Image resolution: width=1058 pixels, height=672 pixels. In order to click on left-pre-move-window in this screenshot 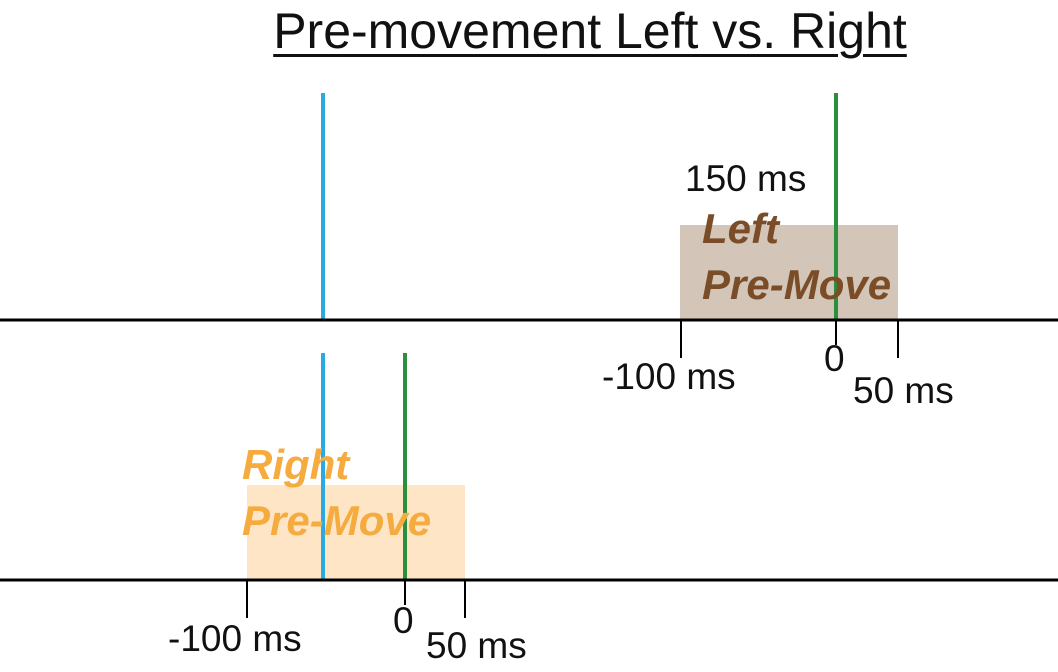, I will do `click(789, 272)`.